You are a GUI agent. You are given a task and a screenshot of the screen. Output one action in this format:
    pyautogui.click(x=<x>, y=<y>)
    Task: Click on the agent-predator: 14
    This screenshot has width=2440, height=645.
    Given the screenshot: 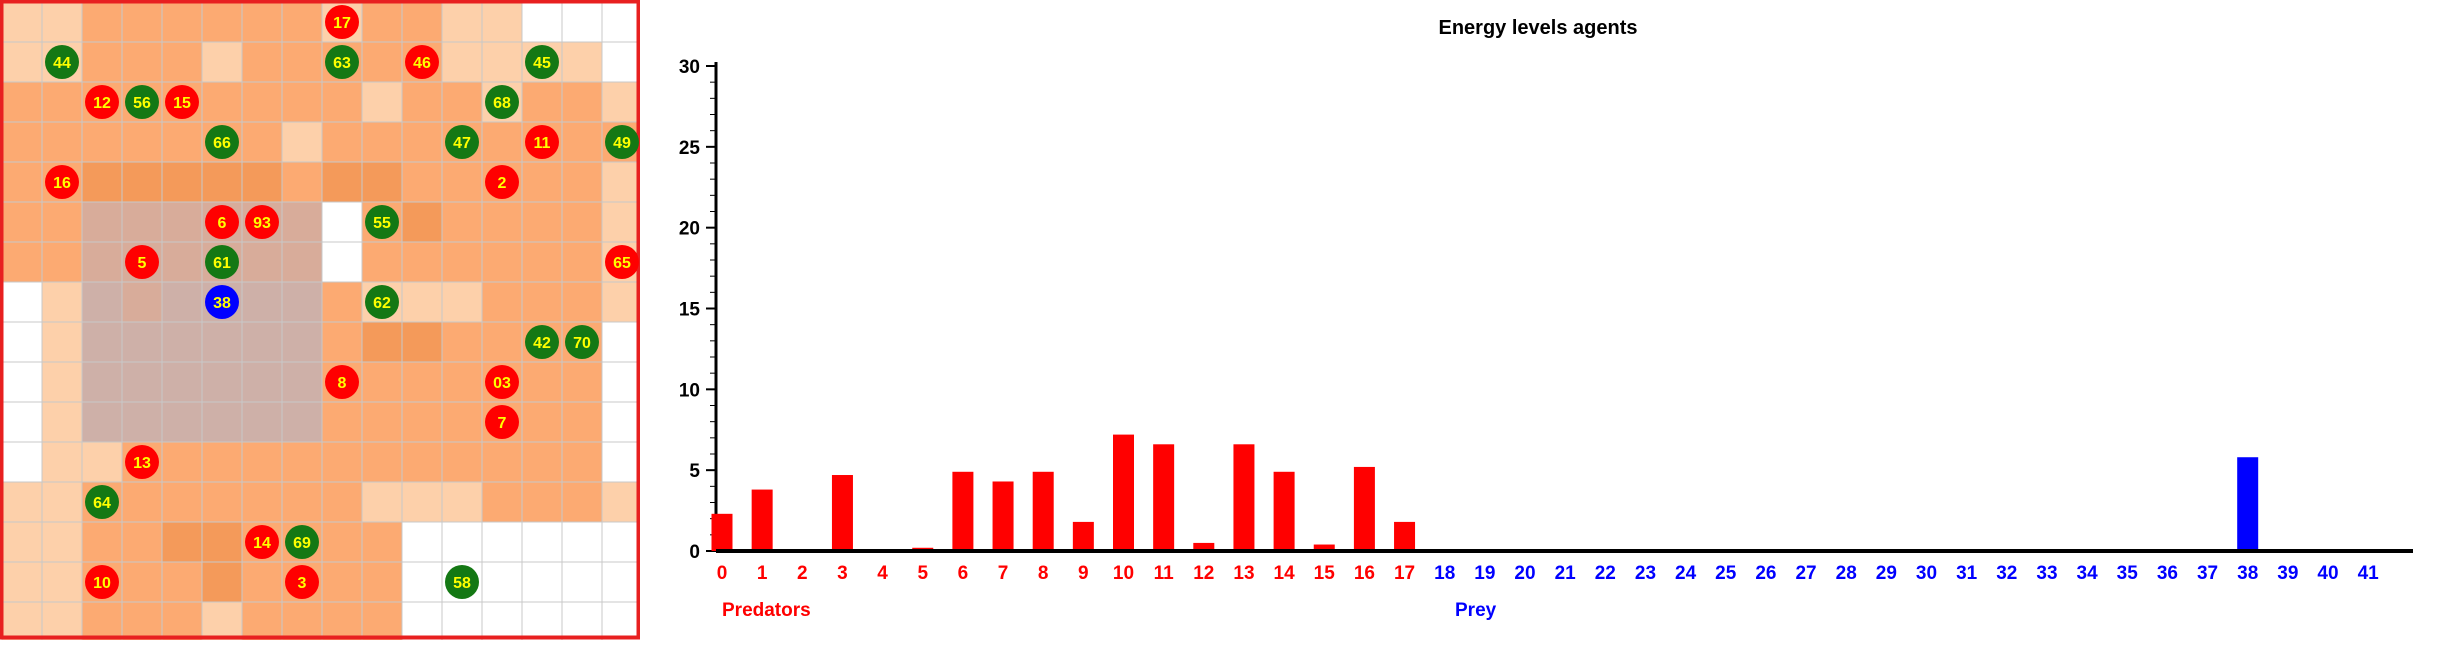 What is the action you would take?
    pyautogui.click(x=262, y=542)
    